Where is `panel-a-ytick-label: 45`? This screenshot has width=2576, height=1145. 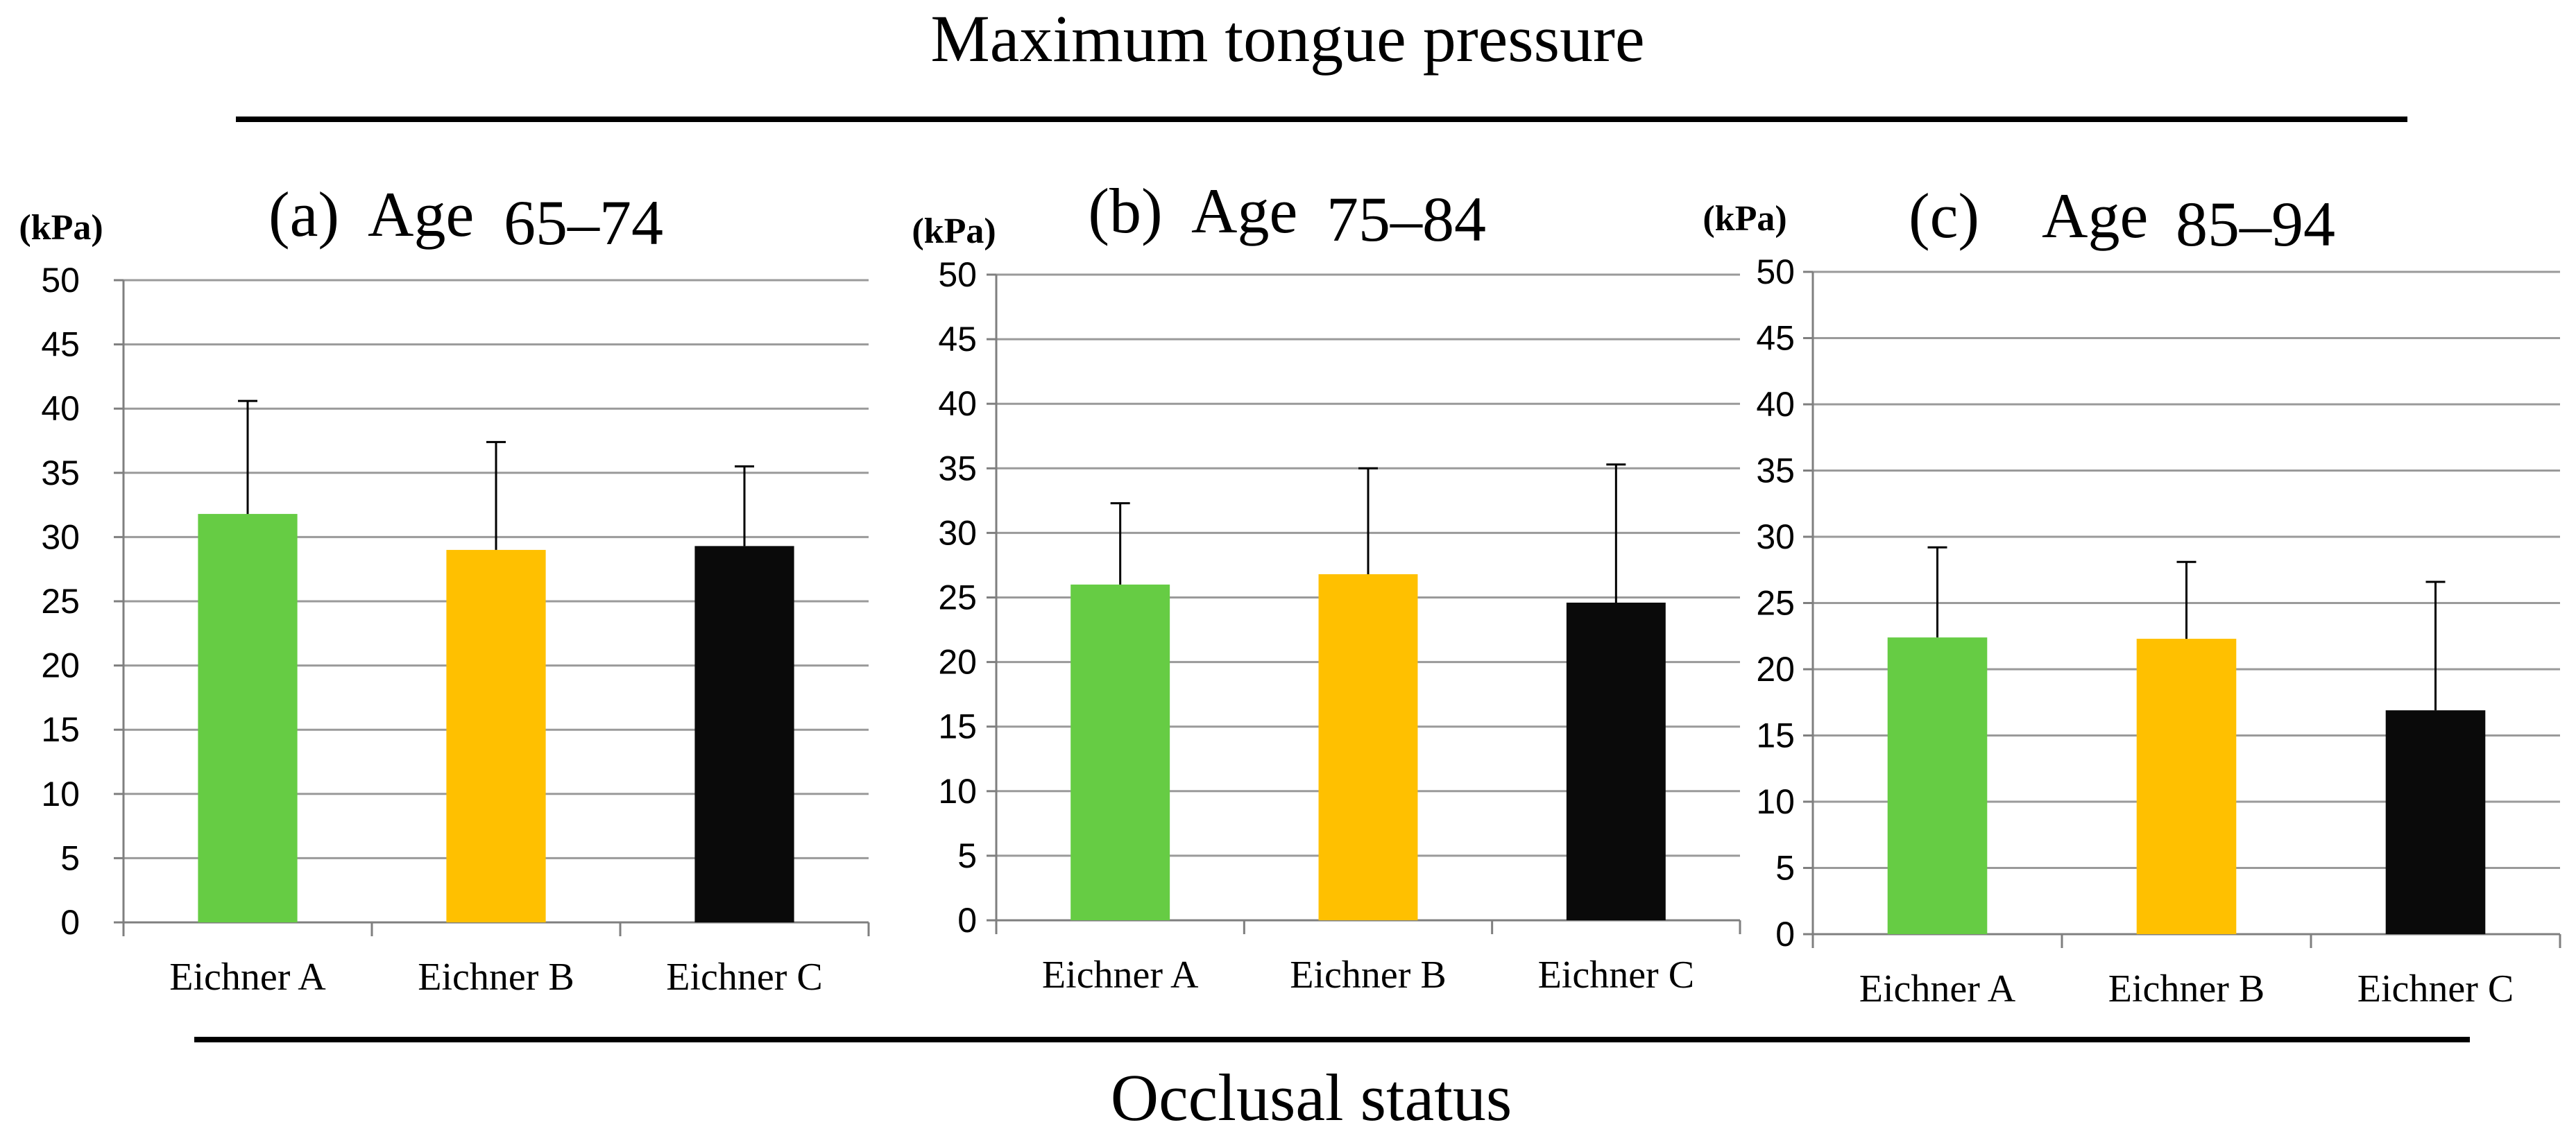 panel-a-ytick-label: 45 is located at coordinates (60, 344).